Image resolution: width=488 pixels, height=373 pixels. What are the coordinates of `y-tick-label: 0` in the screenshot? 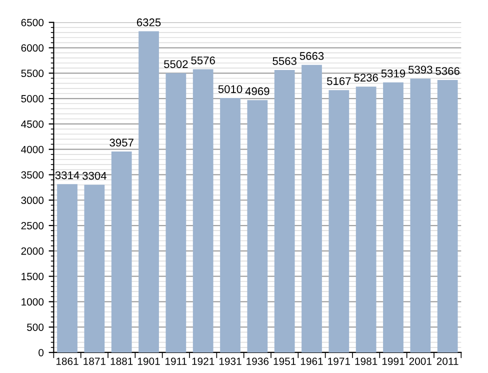 It's located at (41, 352).